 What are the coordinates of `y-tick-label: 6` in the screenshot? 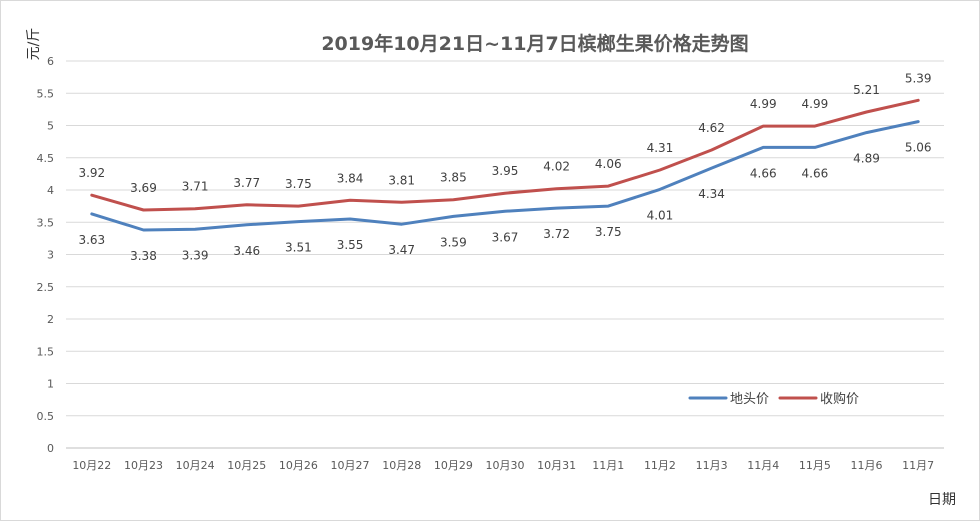 It's located at (50, 61).